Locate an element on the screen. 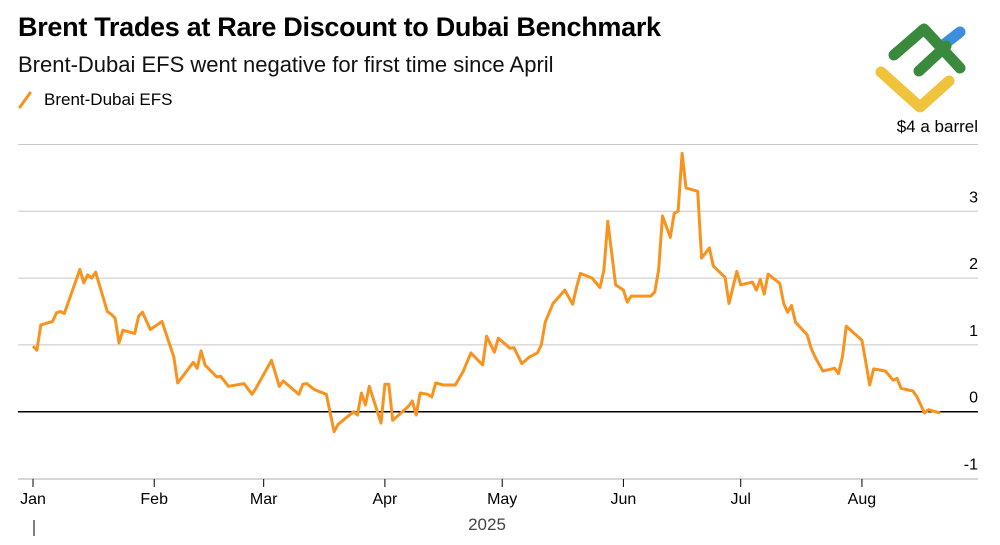 The height and width of the screenshot is (545, 1000). x-tick-label: Feb is located at coordinates (154, 499).